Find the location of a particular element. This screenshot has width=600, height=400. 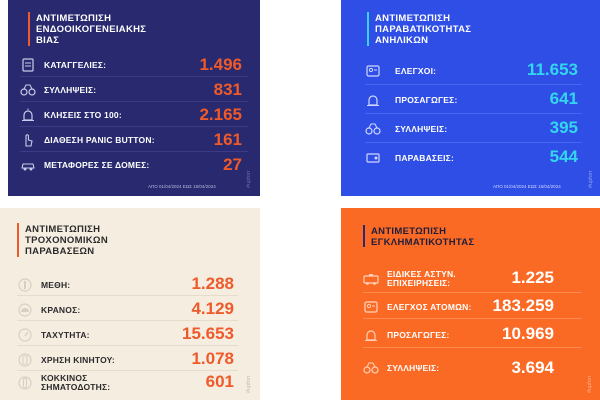

stat-label: ΜΕΤΑΦΟΡΕΣ ΣΕ ΔΟΜΕΣ: is located at coordinates (97, 164).